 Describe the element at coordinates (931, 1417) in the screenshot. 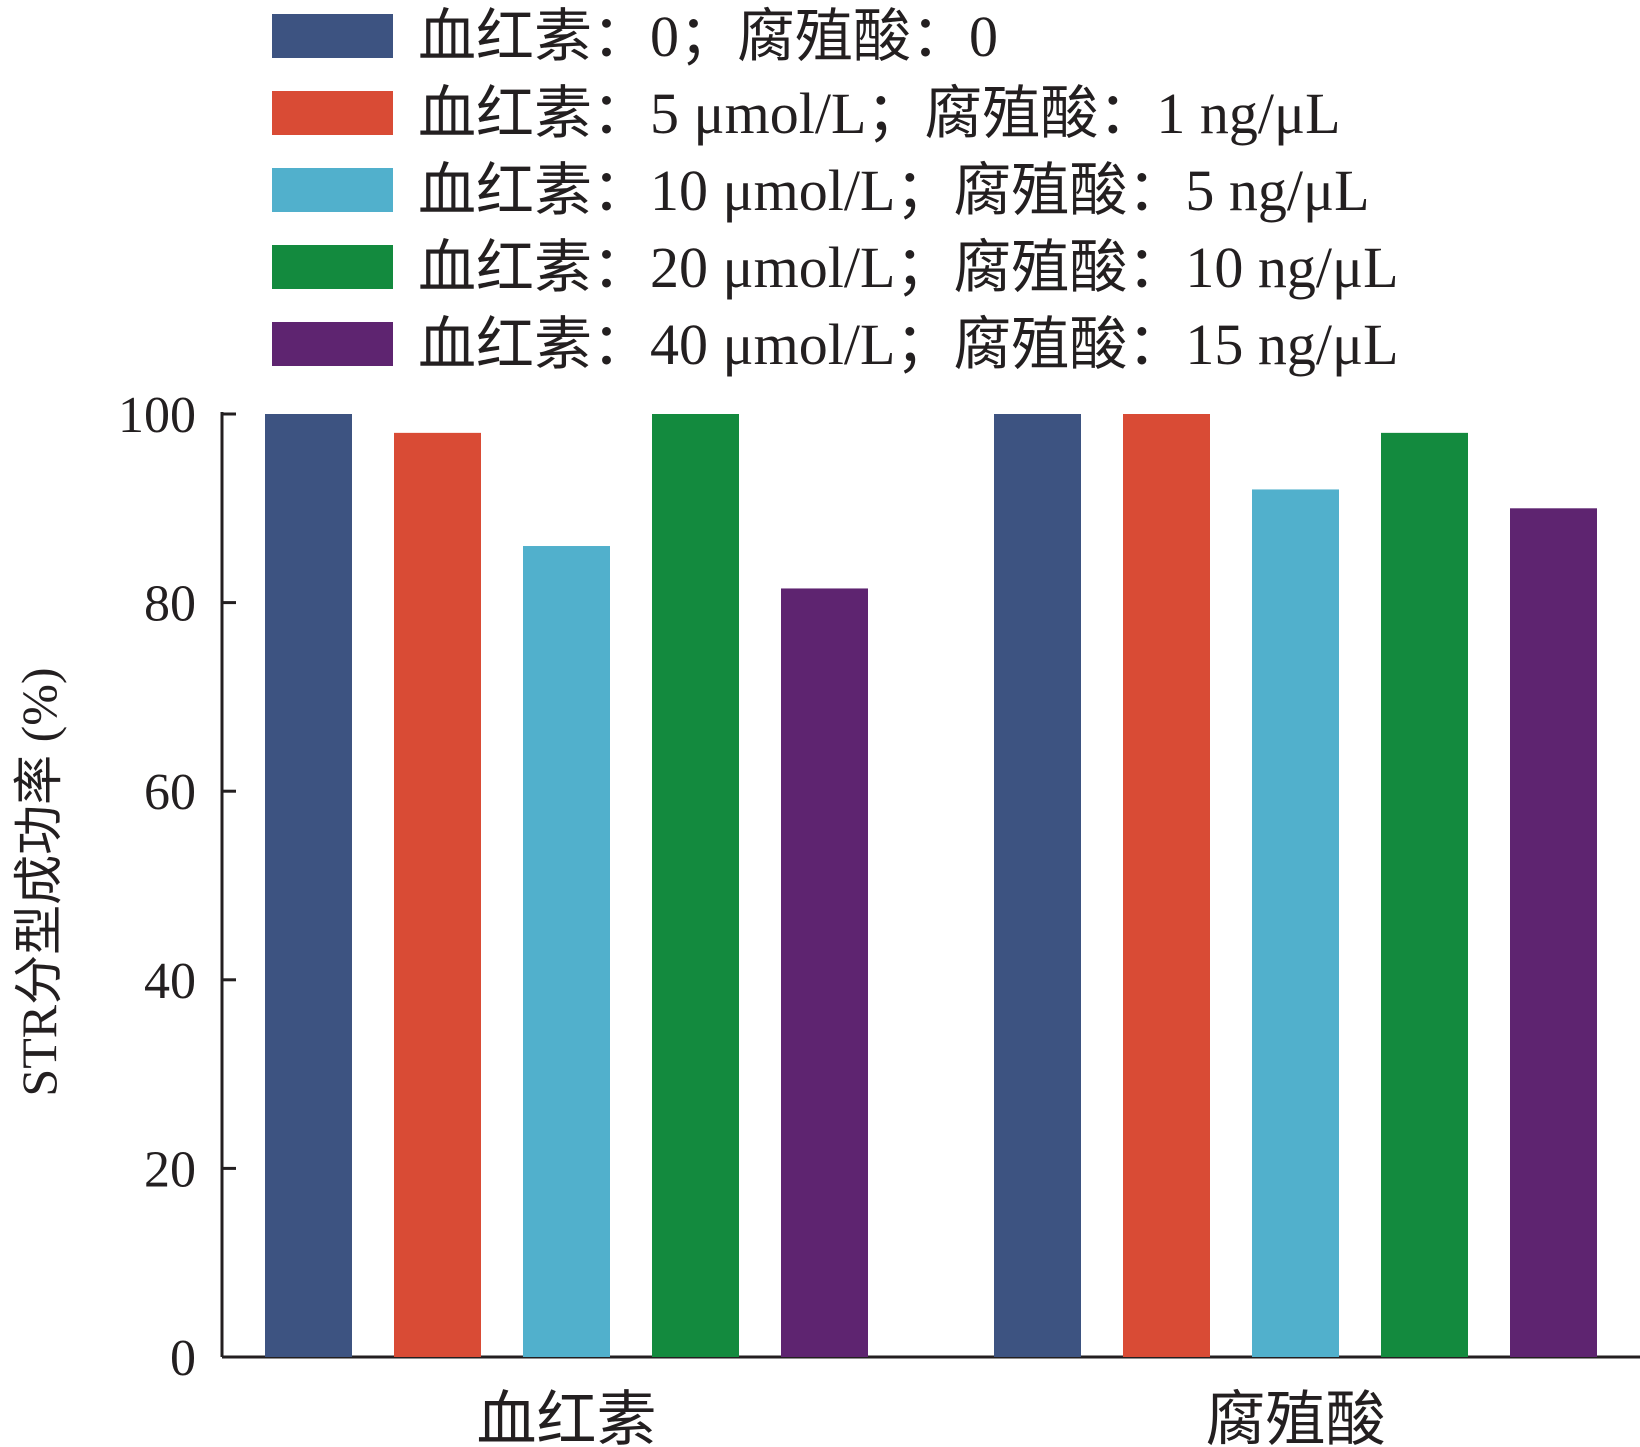

I see `x-category-labels: 血红素 腐殖酸` at that location.